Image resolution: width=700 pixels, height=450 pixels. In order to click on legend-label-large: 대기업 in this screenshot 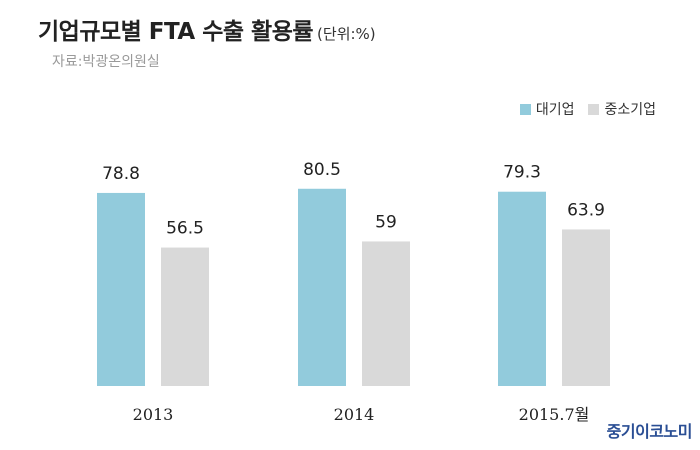, I will do `click(555, 110)`.